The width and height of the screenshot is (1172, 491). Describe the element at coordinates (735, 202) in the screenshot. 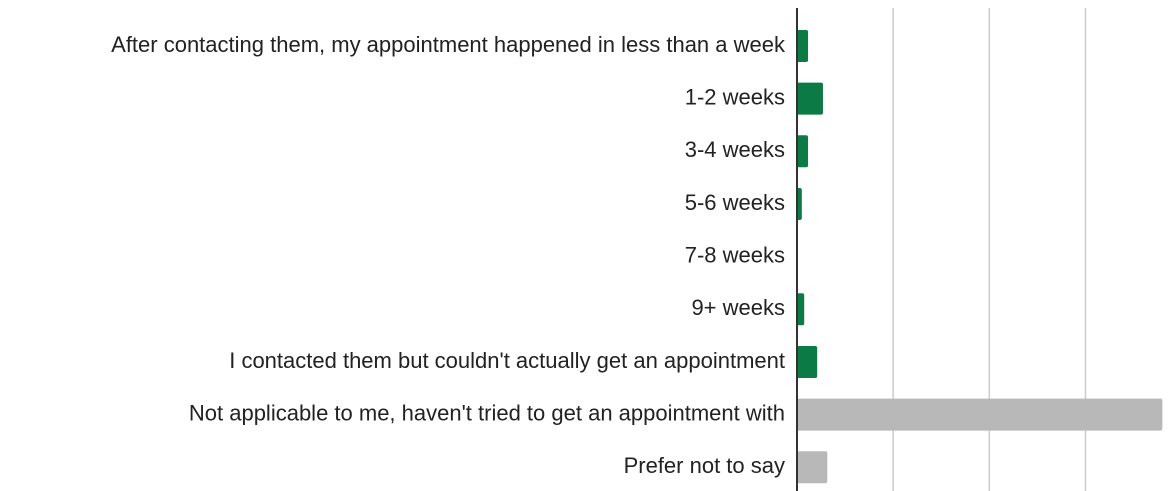

I see `y-tick-label: 5-6 weeks` at that location.